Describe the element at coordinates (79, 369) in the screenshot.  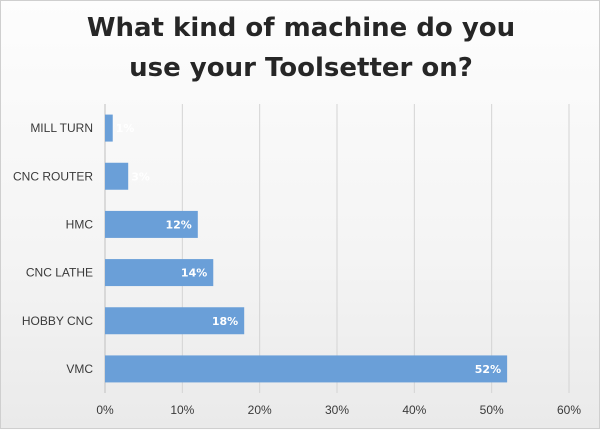
I see `category-label: VMC` at that location.